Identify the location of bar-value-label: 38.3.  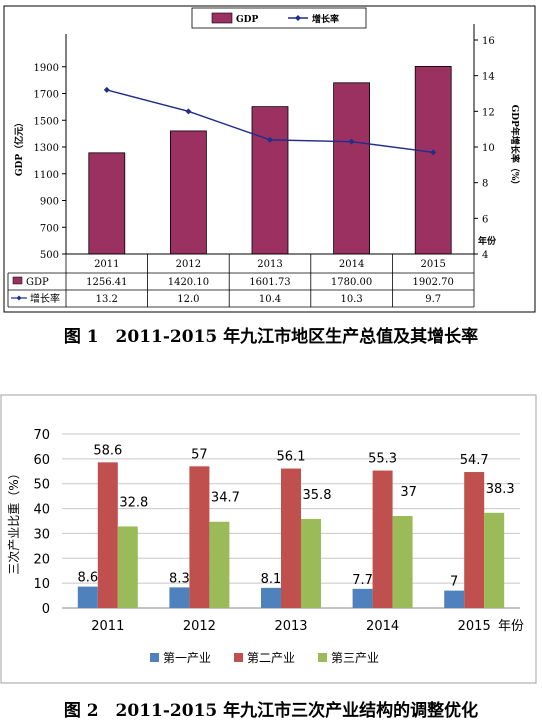
(500, 489).